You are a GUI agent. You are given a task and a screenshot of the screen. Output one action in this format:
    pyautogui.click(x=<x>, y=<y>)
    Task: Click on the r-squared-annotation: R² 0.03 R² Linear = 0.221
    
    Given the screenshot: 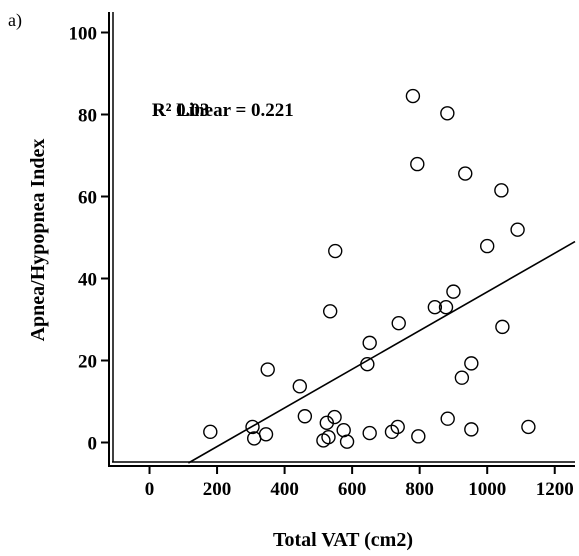 What is the action you would take?
    pyautogui.click(x=223, y=110)
    